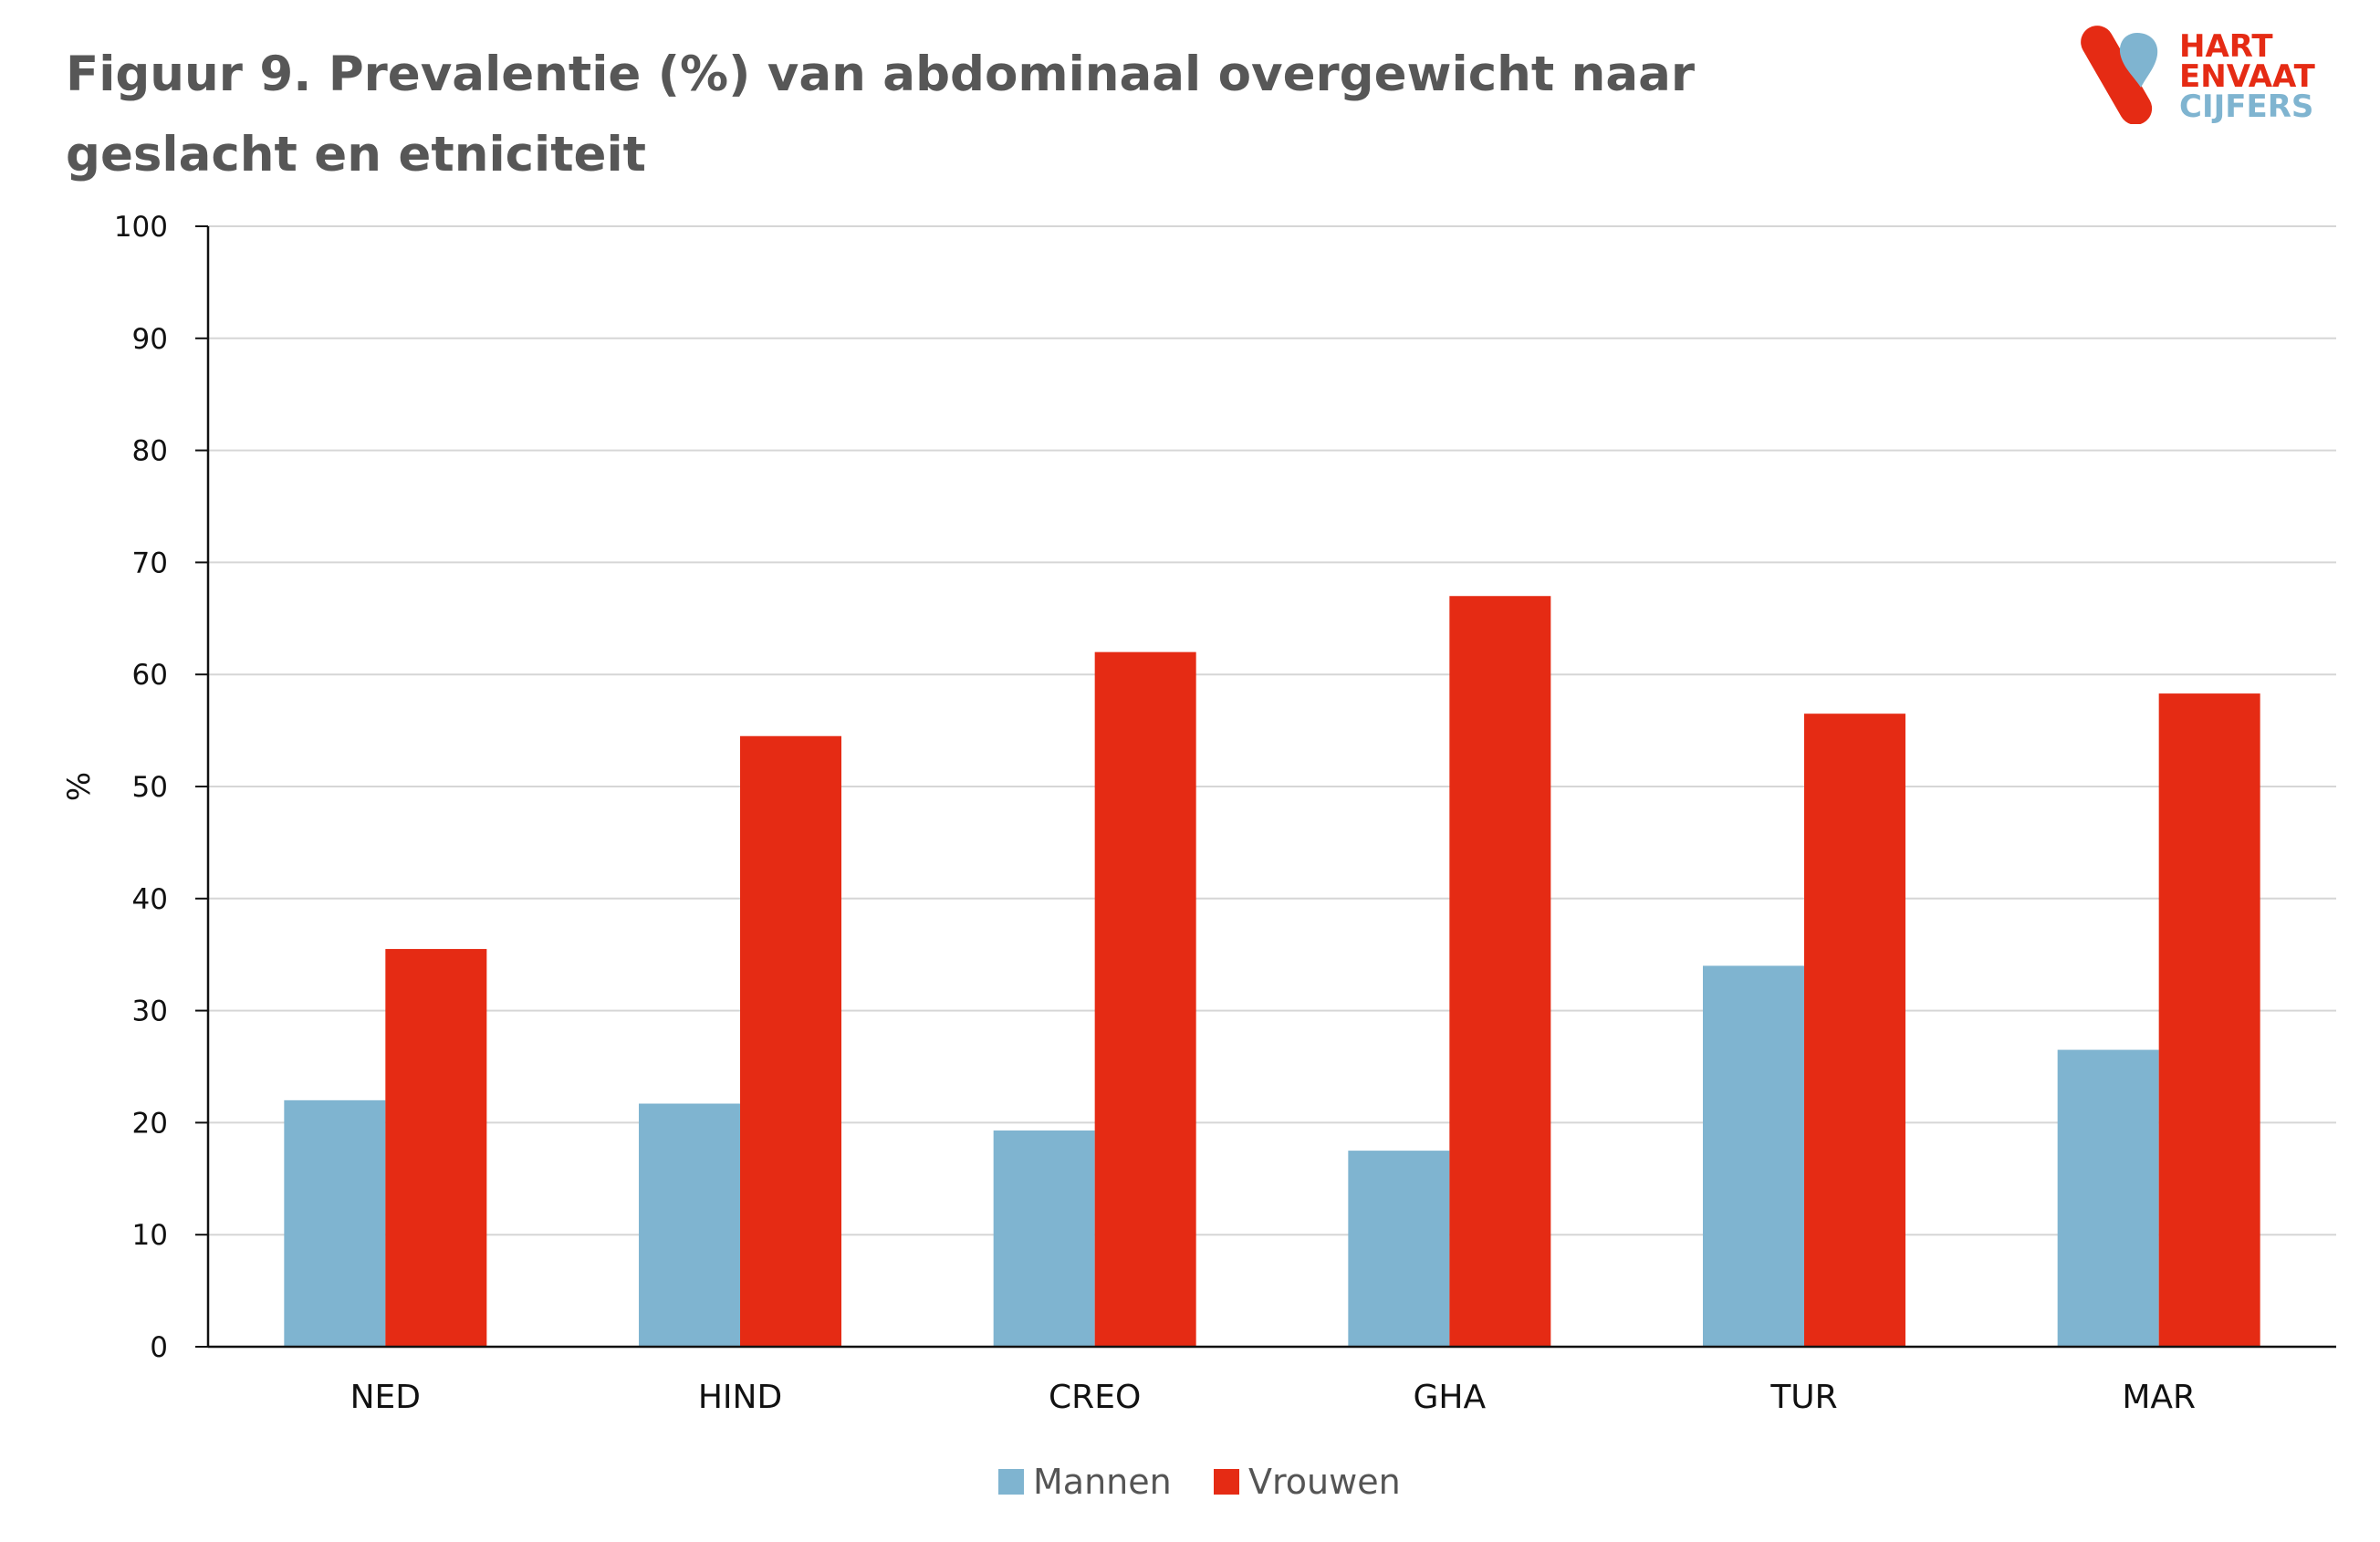  Describe the element at coordinates (1500, 971) in the screenshot. I see `bar-vrouwen-gha` at that location.